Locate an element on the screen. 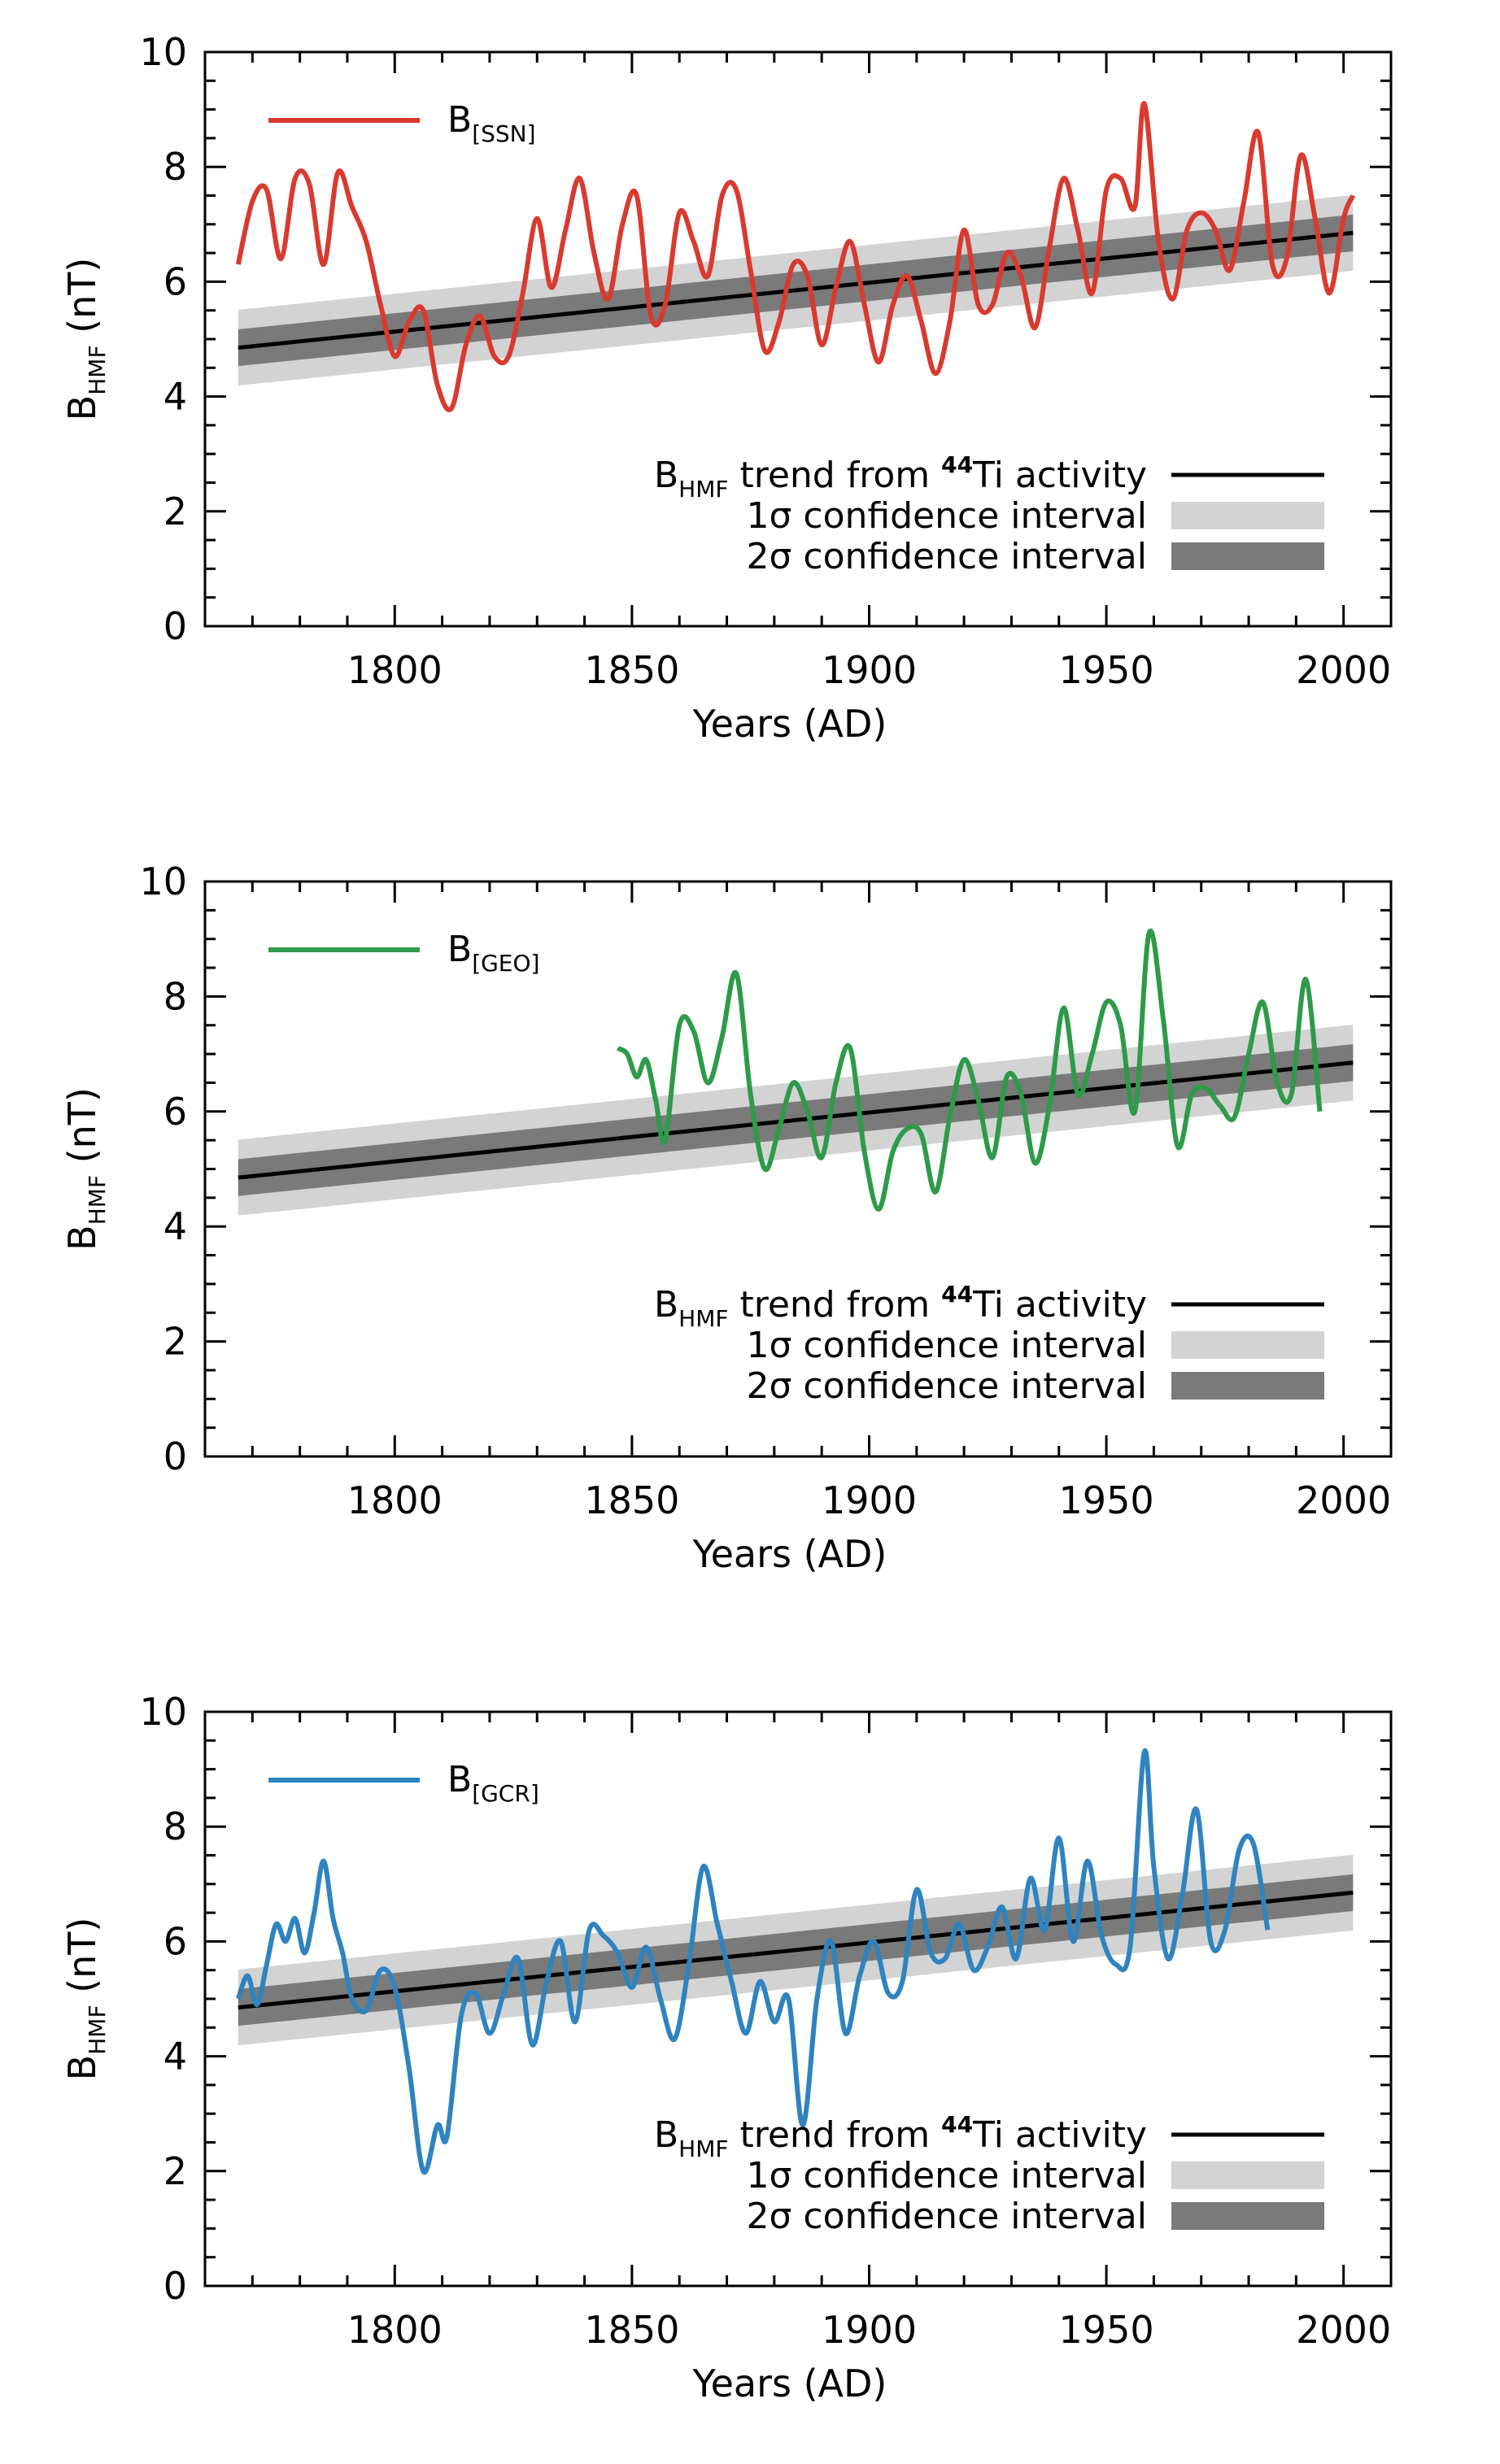 The image size is (1500, 2464). legend-series-label: B[GCR] is located at coordinates (493, 1783).